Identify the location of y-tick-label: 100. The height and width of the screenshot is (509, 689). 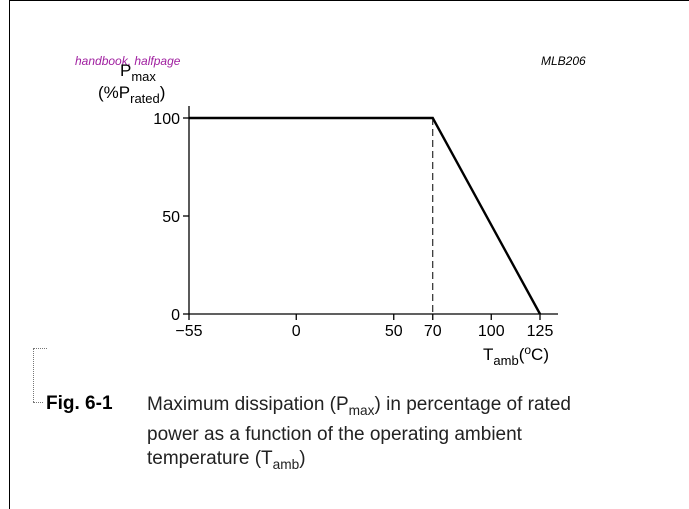
(166, 119).